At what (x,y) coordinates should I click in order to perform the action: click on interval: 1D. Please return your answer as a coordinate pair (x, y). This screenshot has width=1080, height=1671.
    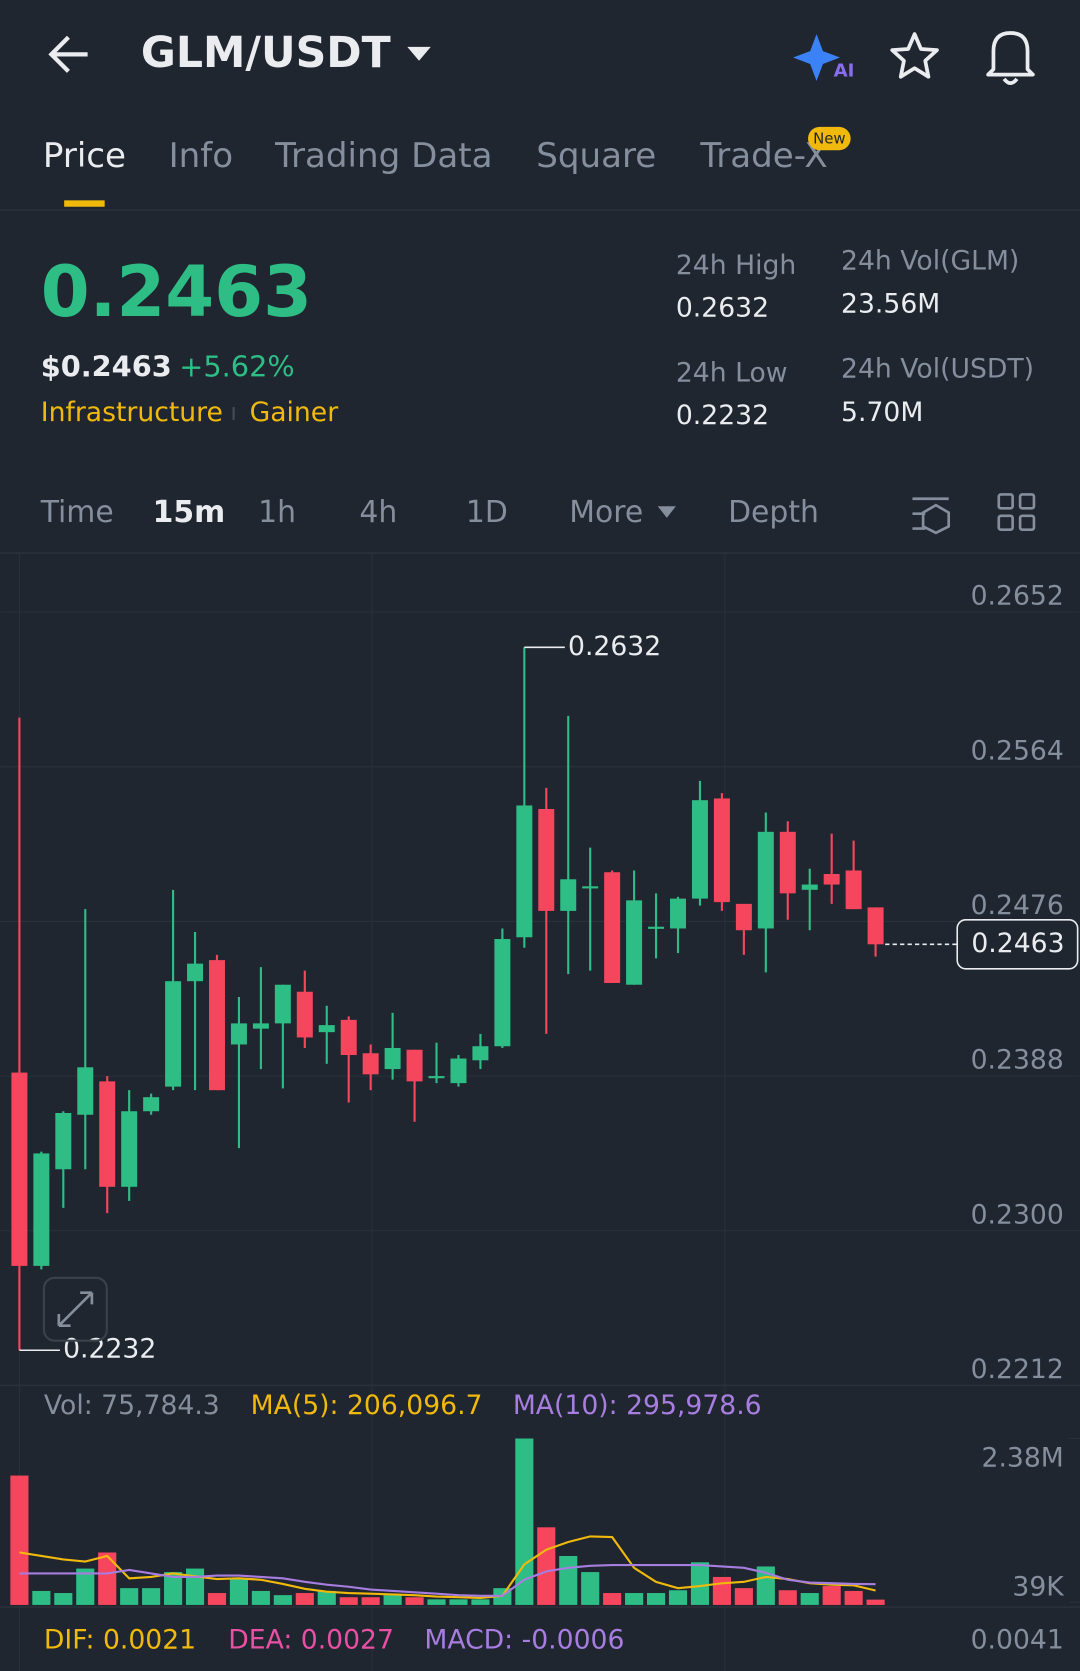
    Looking at the image, I should click on (487, 512).